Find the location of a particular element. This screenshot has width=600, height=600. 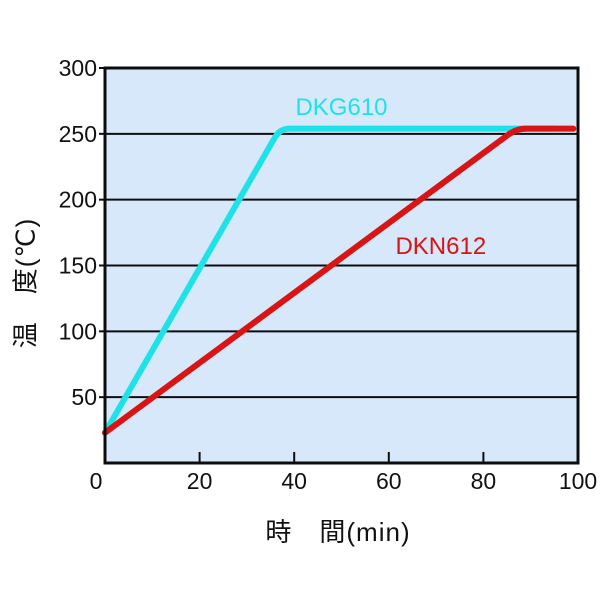

x-tick-label-40: 40 is located at coordinates (294, 481).